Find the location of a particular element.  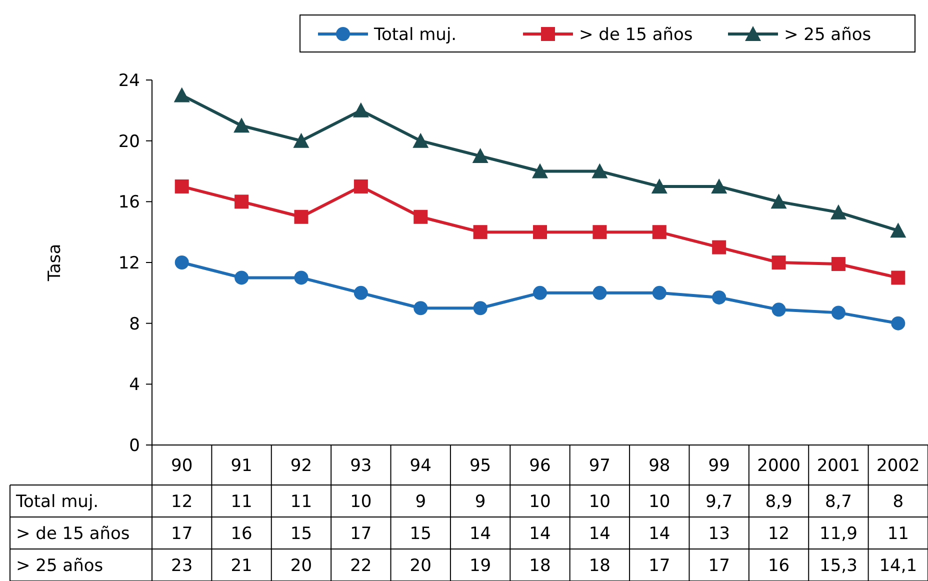

data-label: 8 is located at coordinates (898, 502).